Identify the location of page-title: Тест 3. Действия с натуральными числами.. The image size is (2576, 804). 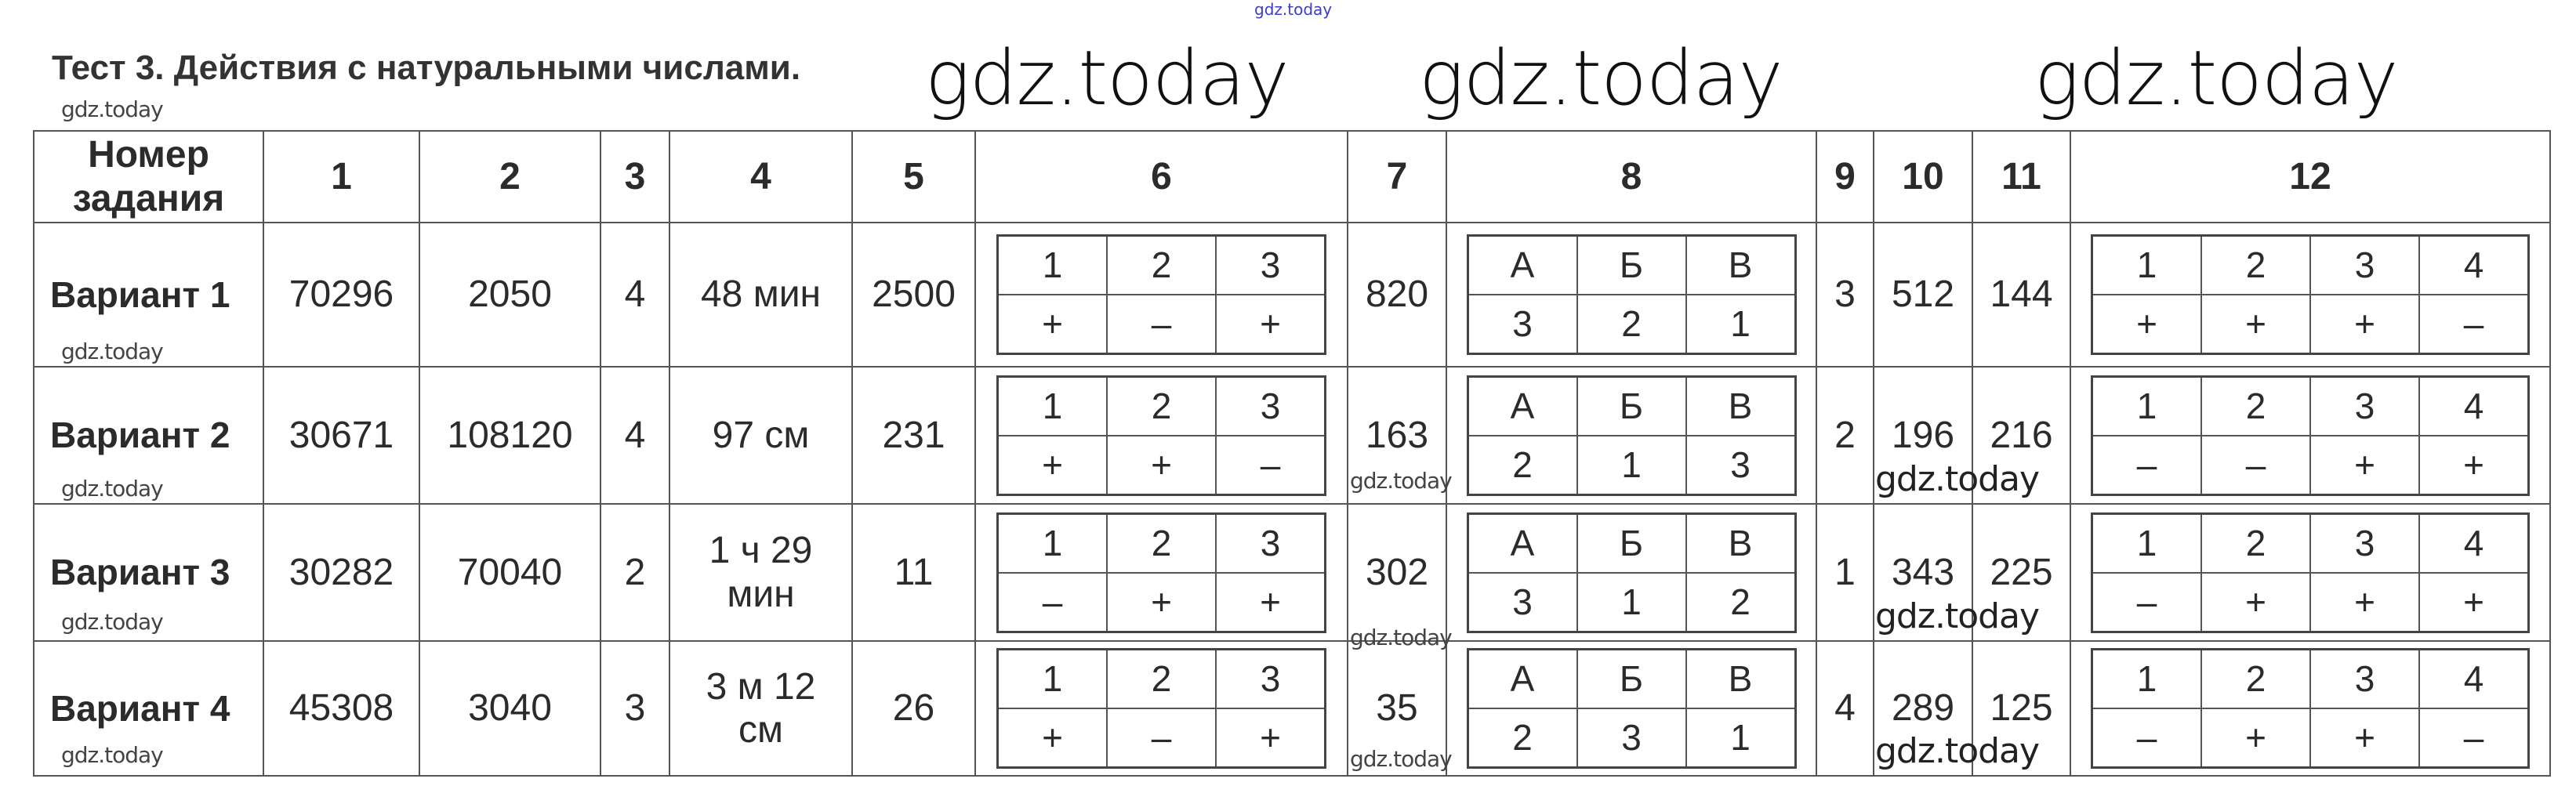
(427, 68).